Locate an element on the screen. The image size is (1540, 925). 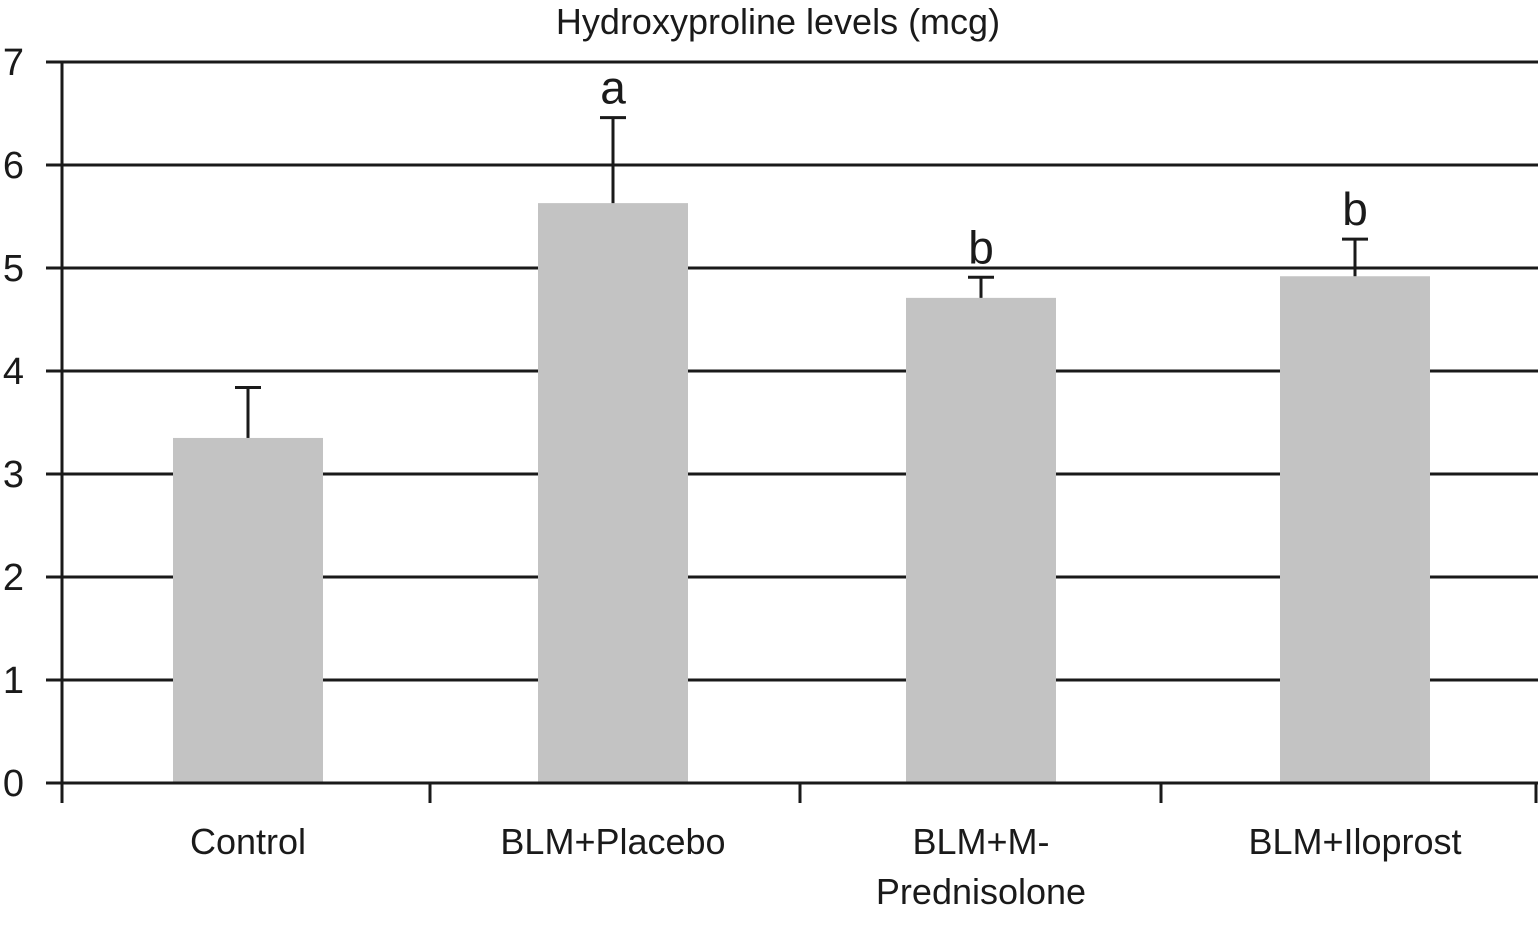
y-tick-label: 7 is located at coordinates (13, 63).